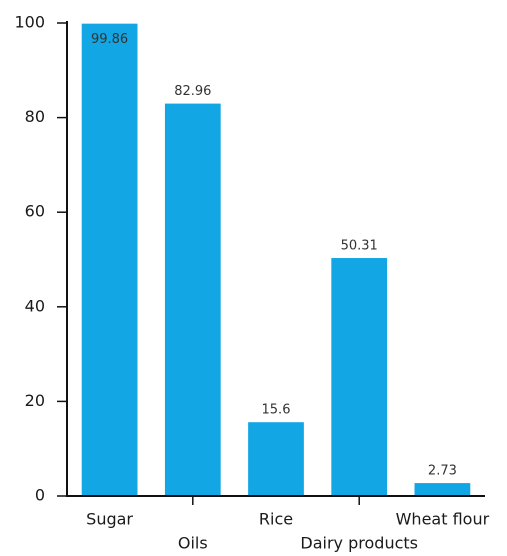 This screenshot has height=556, width=507. I want to click on value-label: 82.96, so click(192, 91).